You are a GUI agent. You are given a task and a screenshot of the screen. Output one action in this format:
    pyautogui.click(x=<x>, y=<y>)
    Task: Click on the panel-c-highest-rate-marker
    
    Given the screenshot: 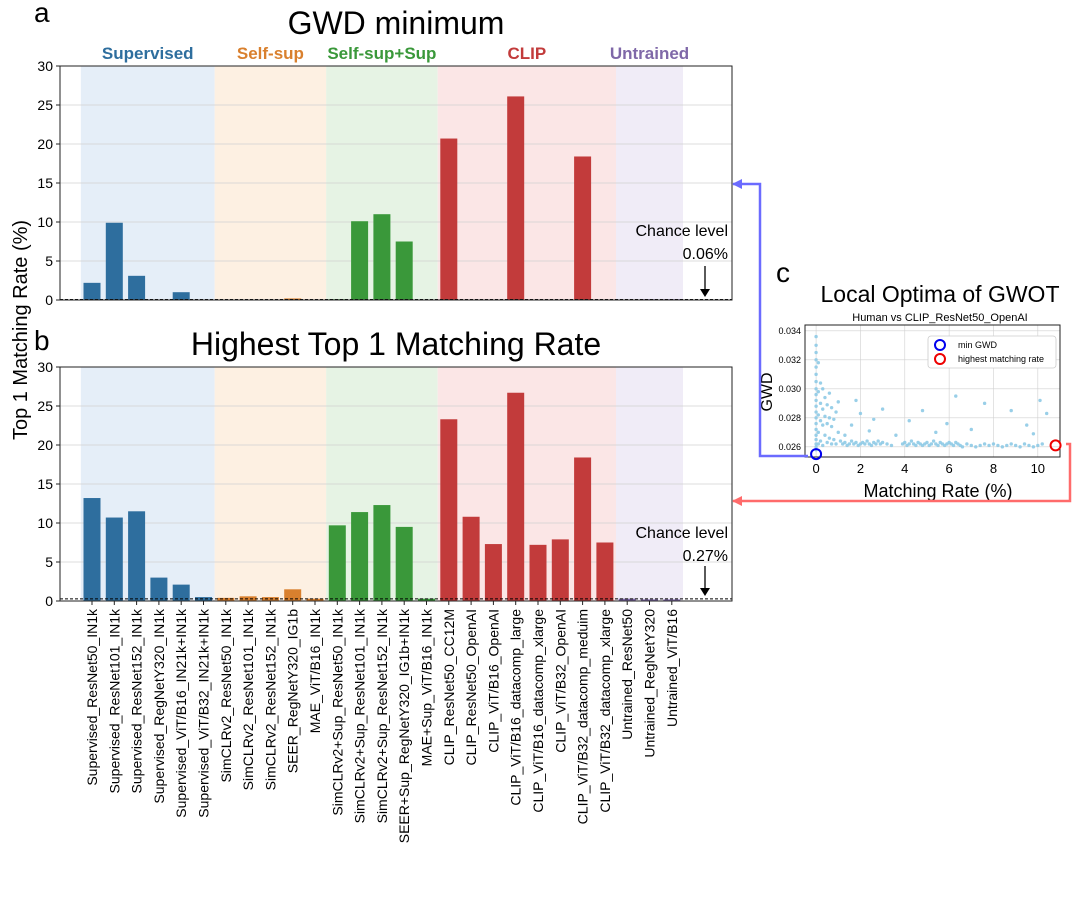 What is the action you would take?
    pyautogui.click(x=1055, y=445)
    